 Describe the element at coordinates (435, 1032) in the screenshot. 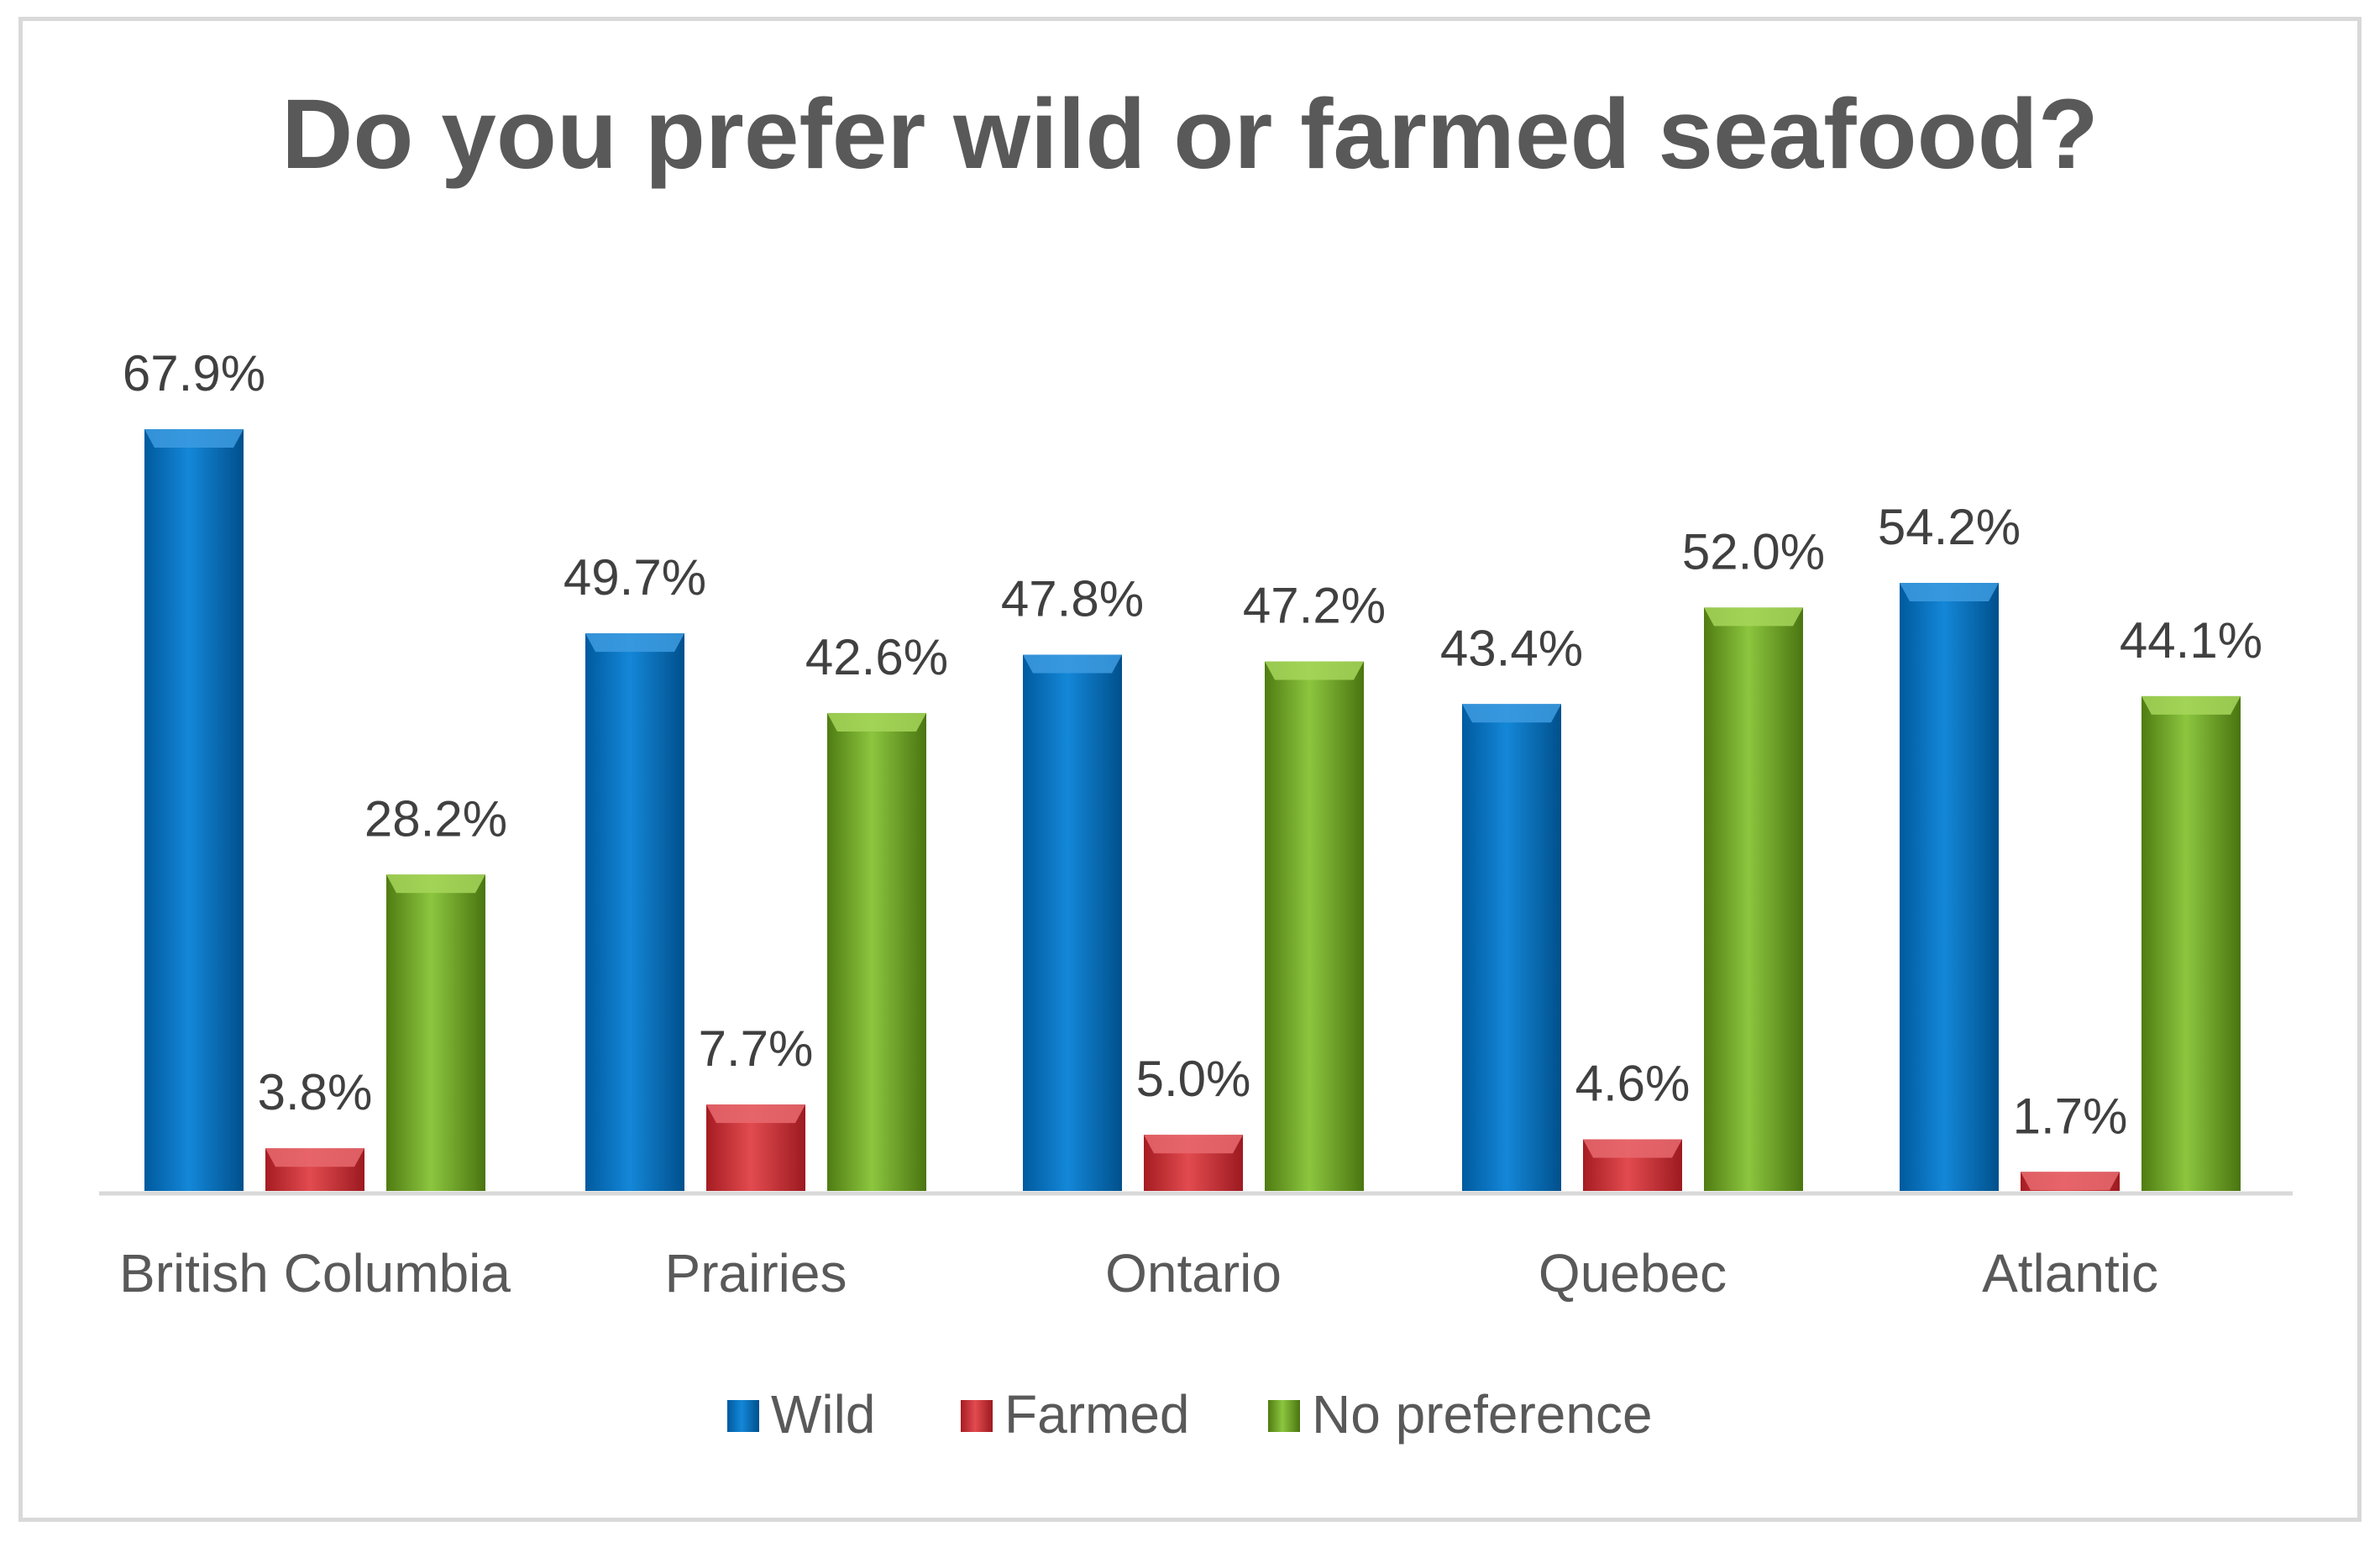

I see `bar-no-preference-british-columbia` at that location.